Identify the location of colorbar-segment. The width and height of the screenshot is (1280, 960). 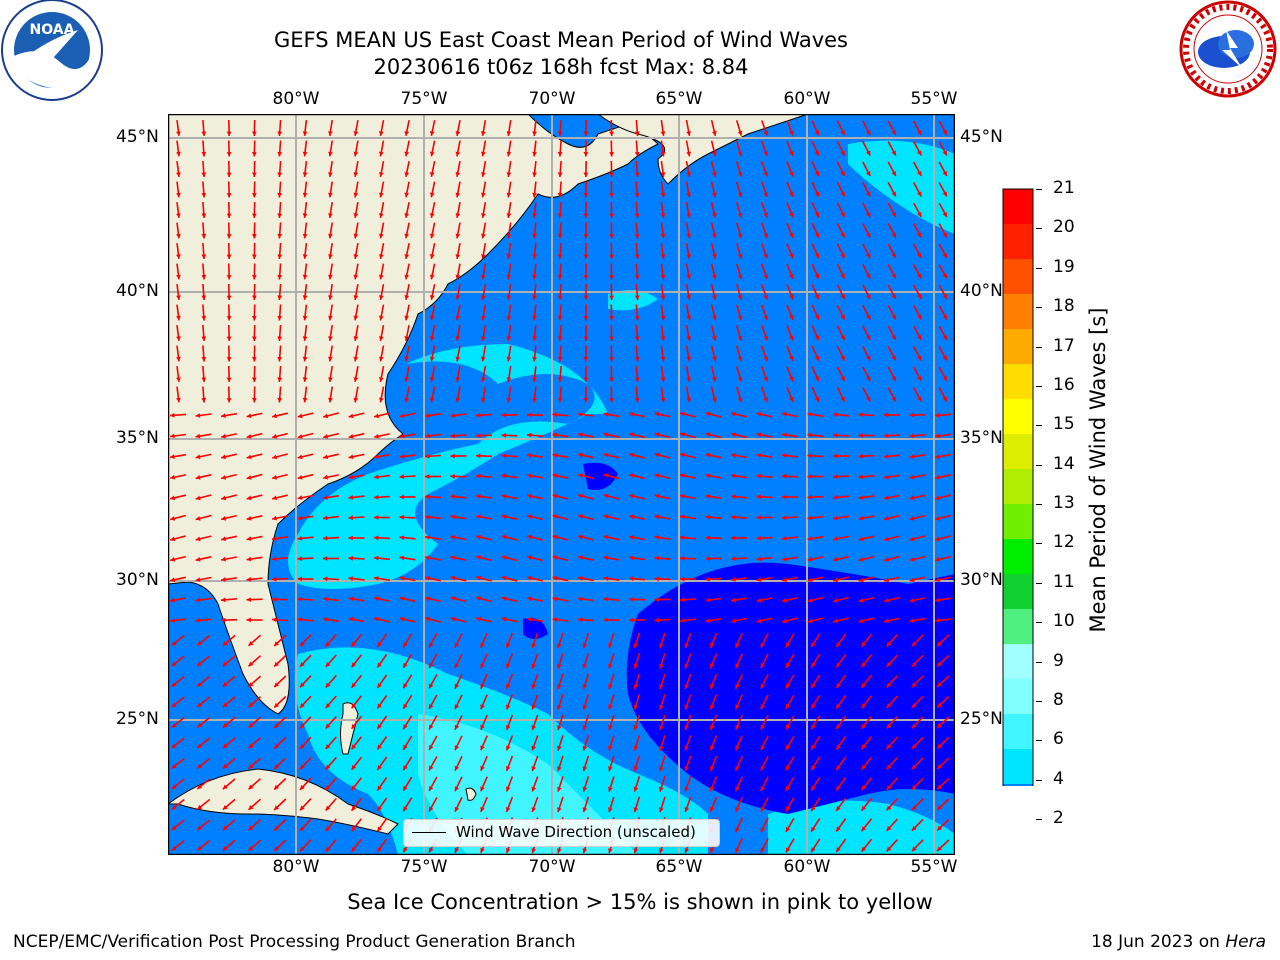
(1018, 521).